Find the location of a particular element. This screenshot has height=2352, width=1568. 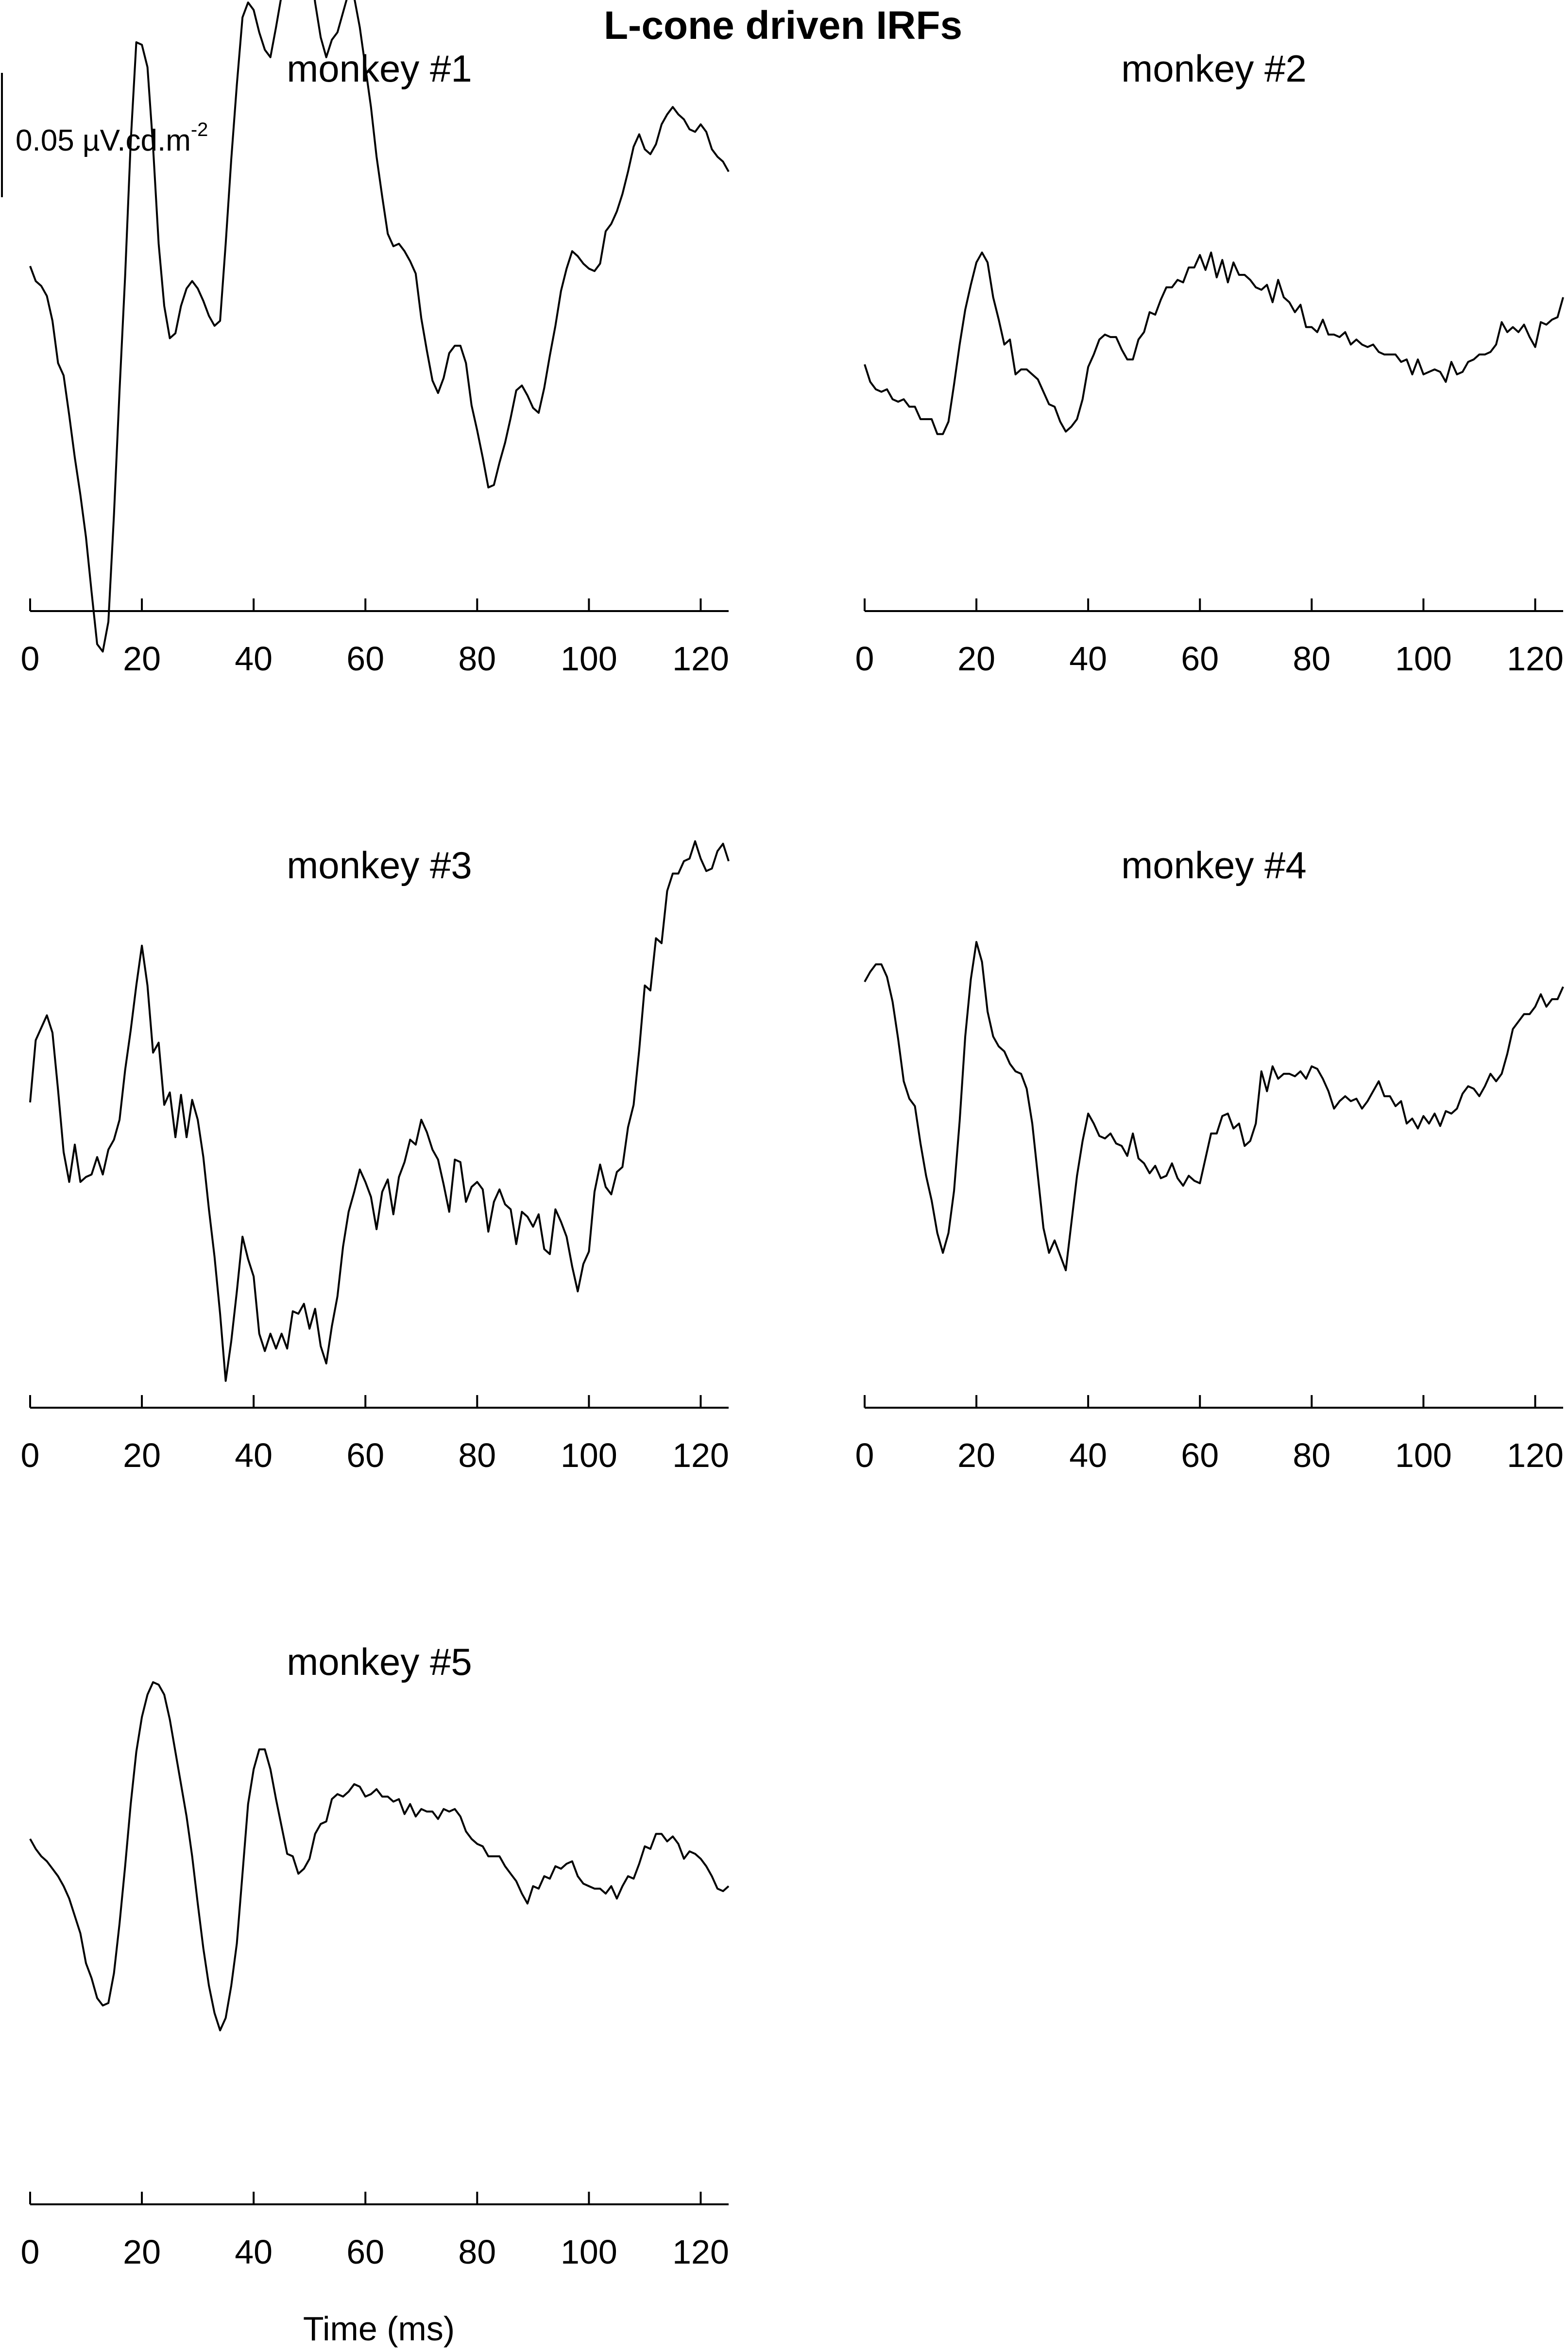

panel-title: monkey #4 is located at coordinates (1214, 865).